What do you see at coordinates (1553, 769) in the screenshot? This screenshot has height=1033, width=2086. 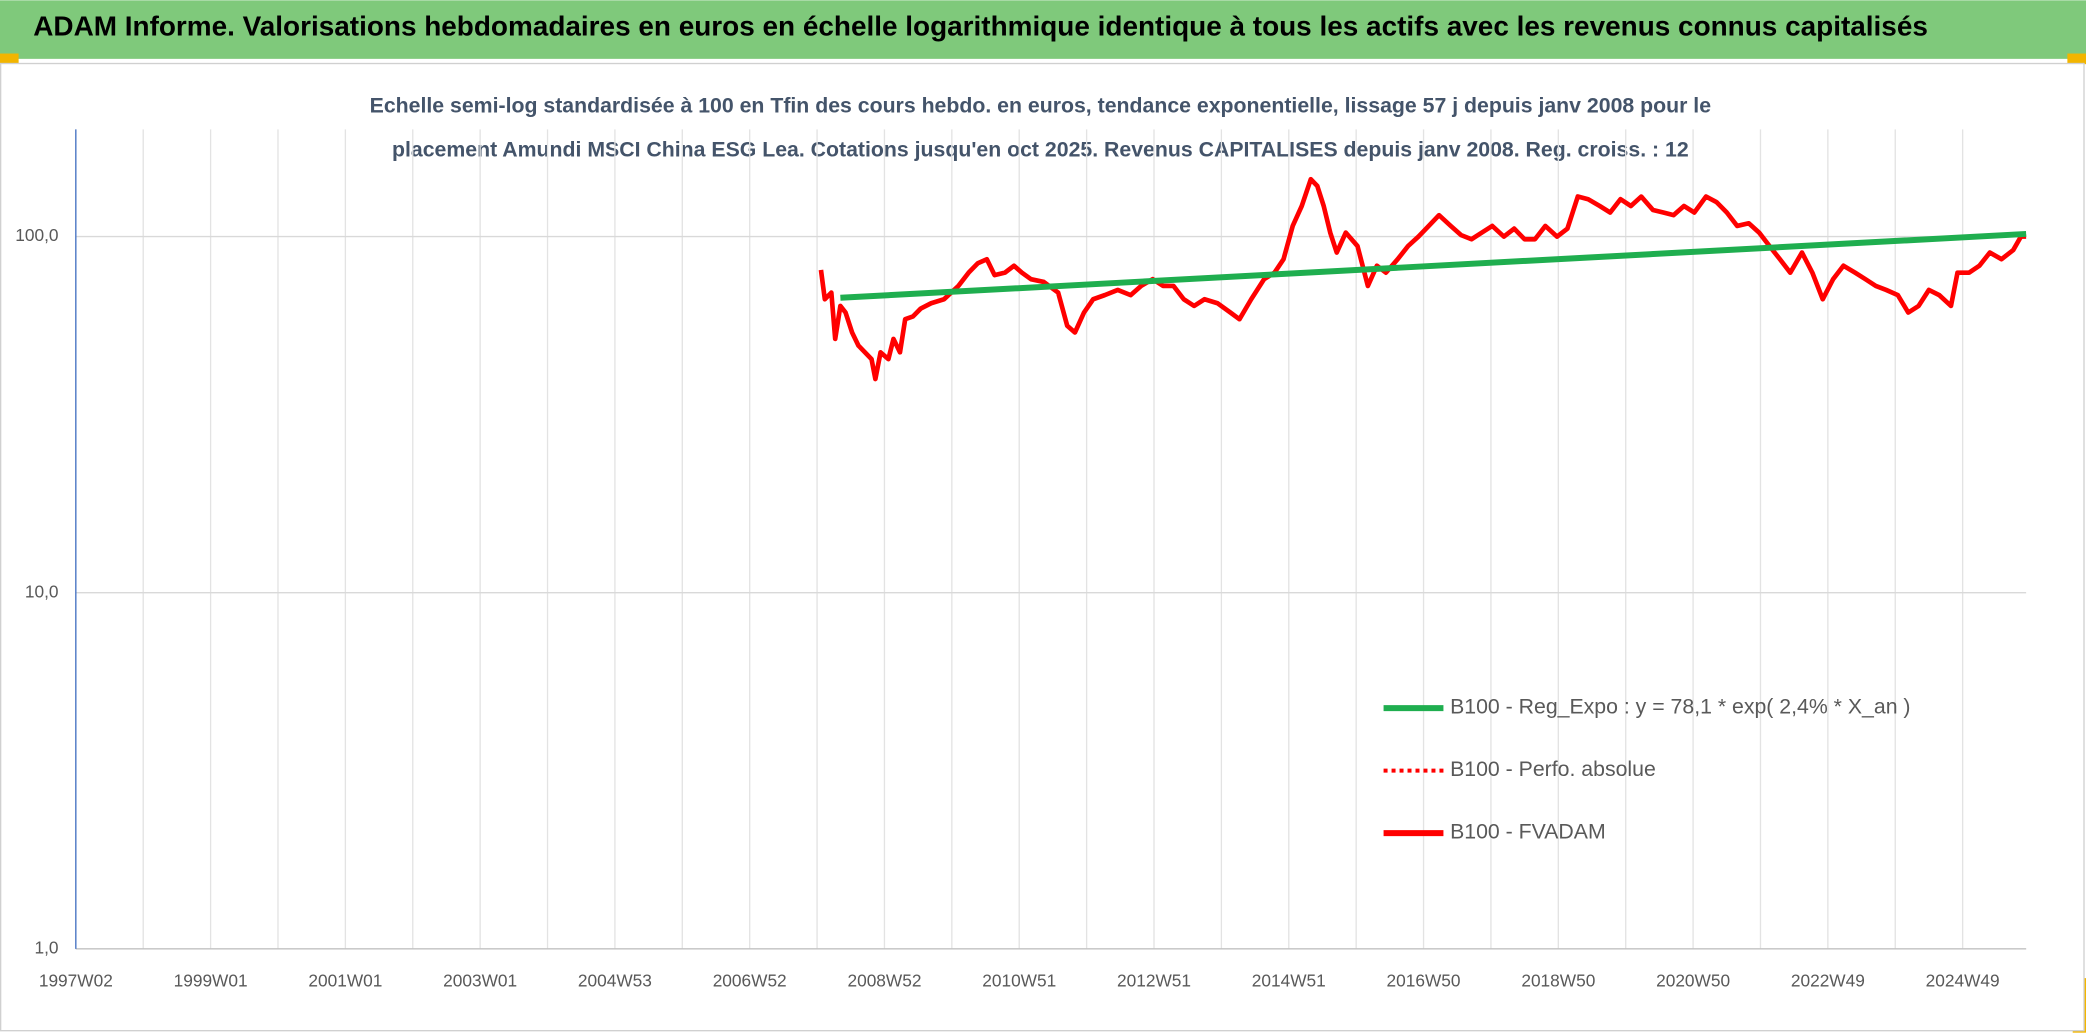 I see `legend-label: B100 - Perfo. absolue` at bounding box center [1553, 769].